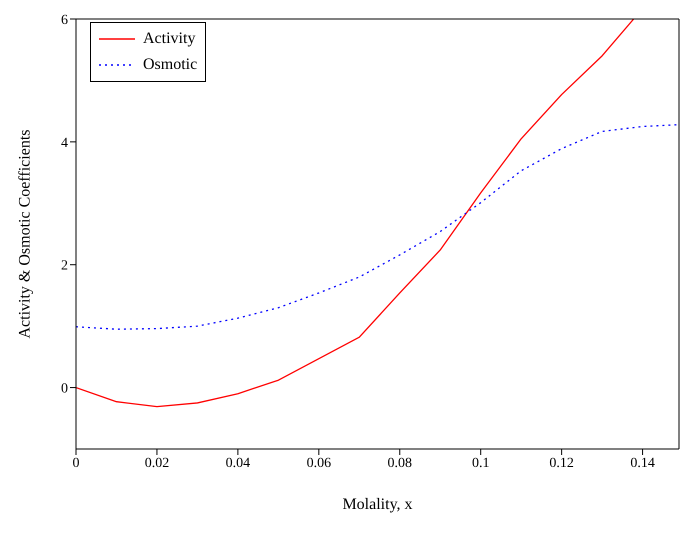  What do you see at coordinates (169, 39) in the screenshot?
I see `legend-label: Activity` at bounding box center [169, 39].